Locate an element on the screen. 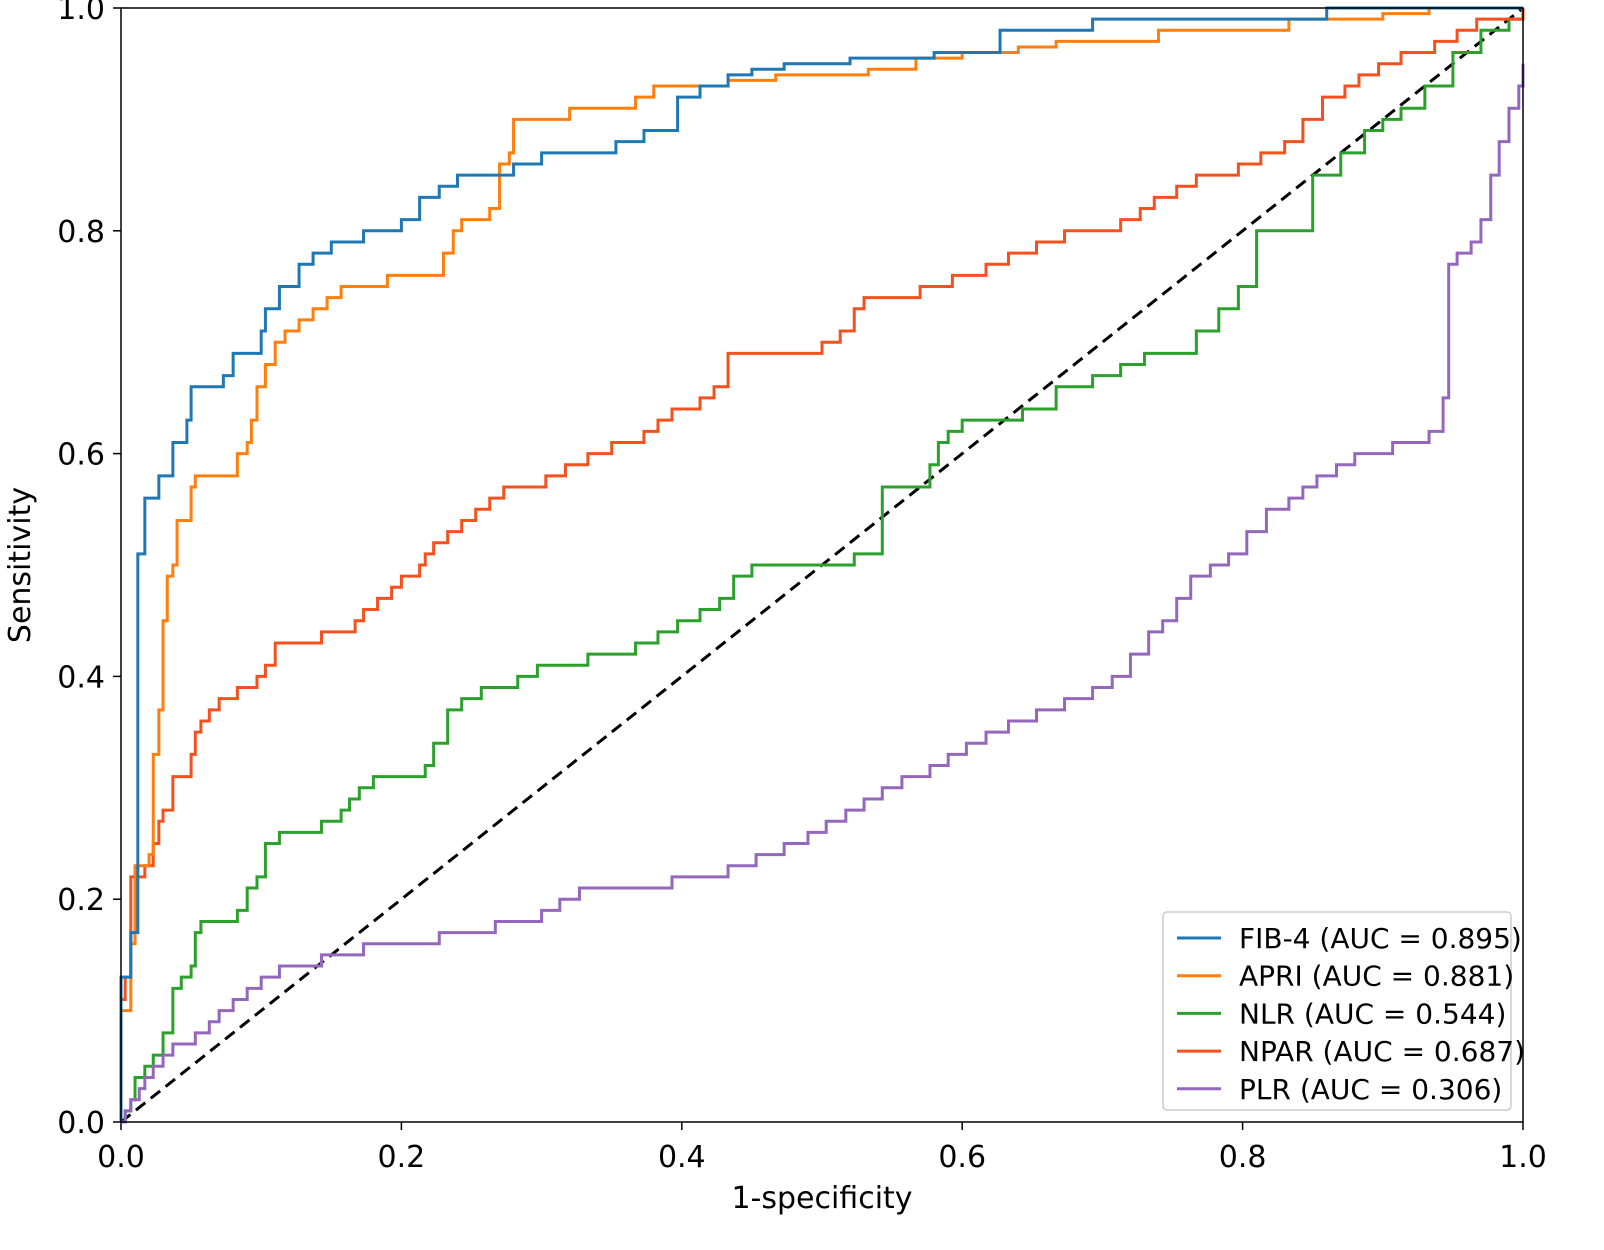 This screenshot has width=1604, height=1250. y-tick-label: 0.2 is located at coordinates (81, 900).